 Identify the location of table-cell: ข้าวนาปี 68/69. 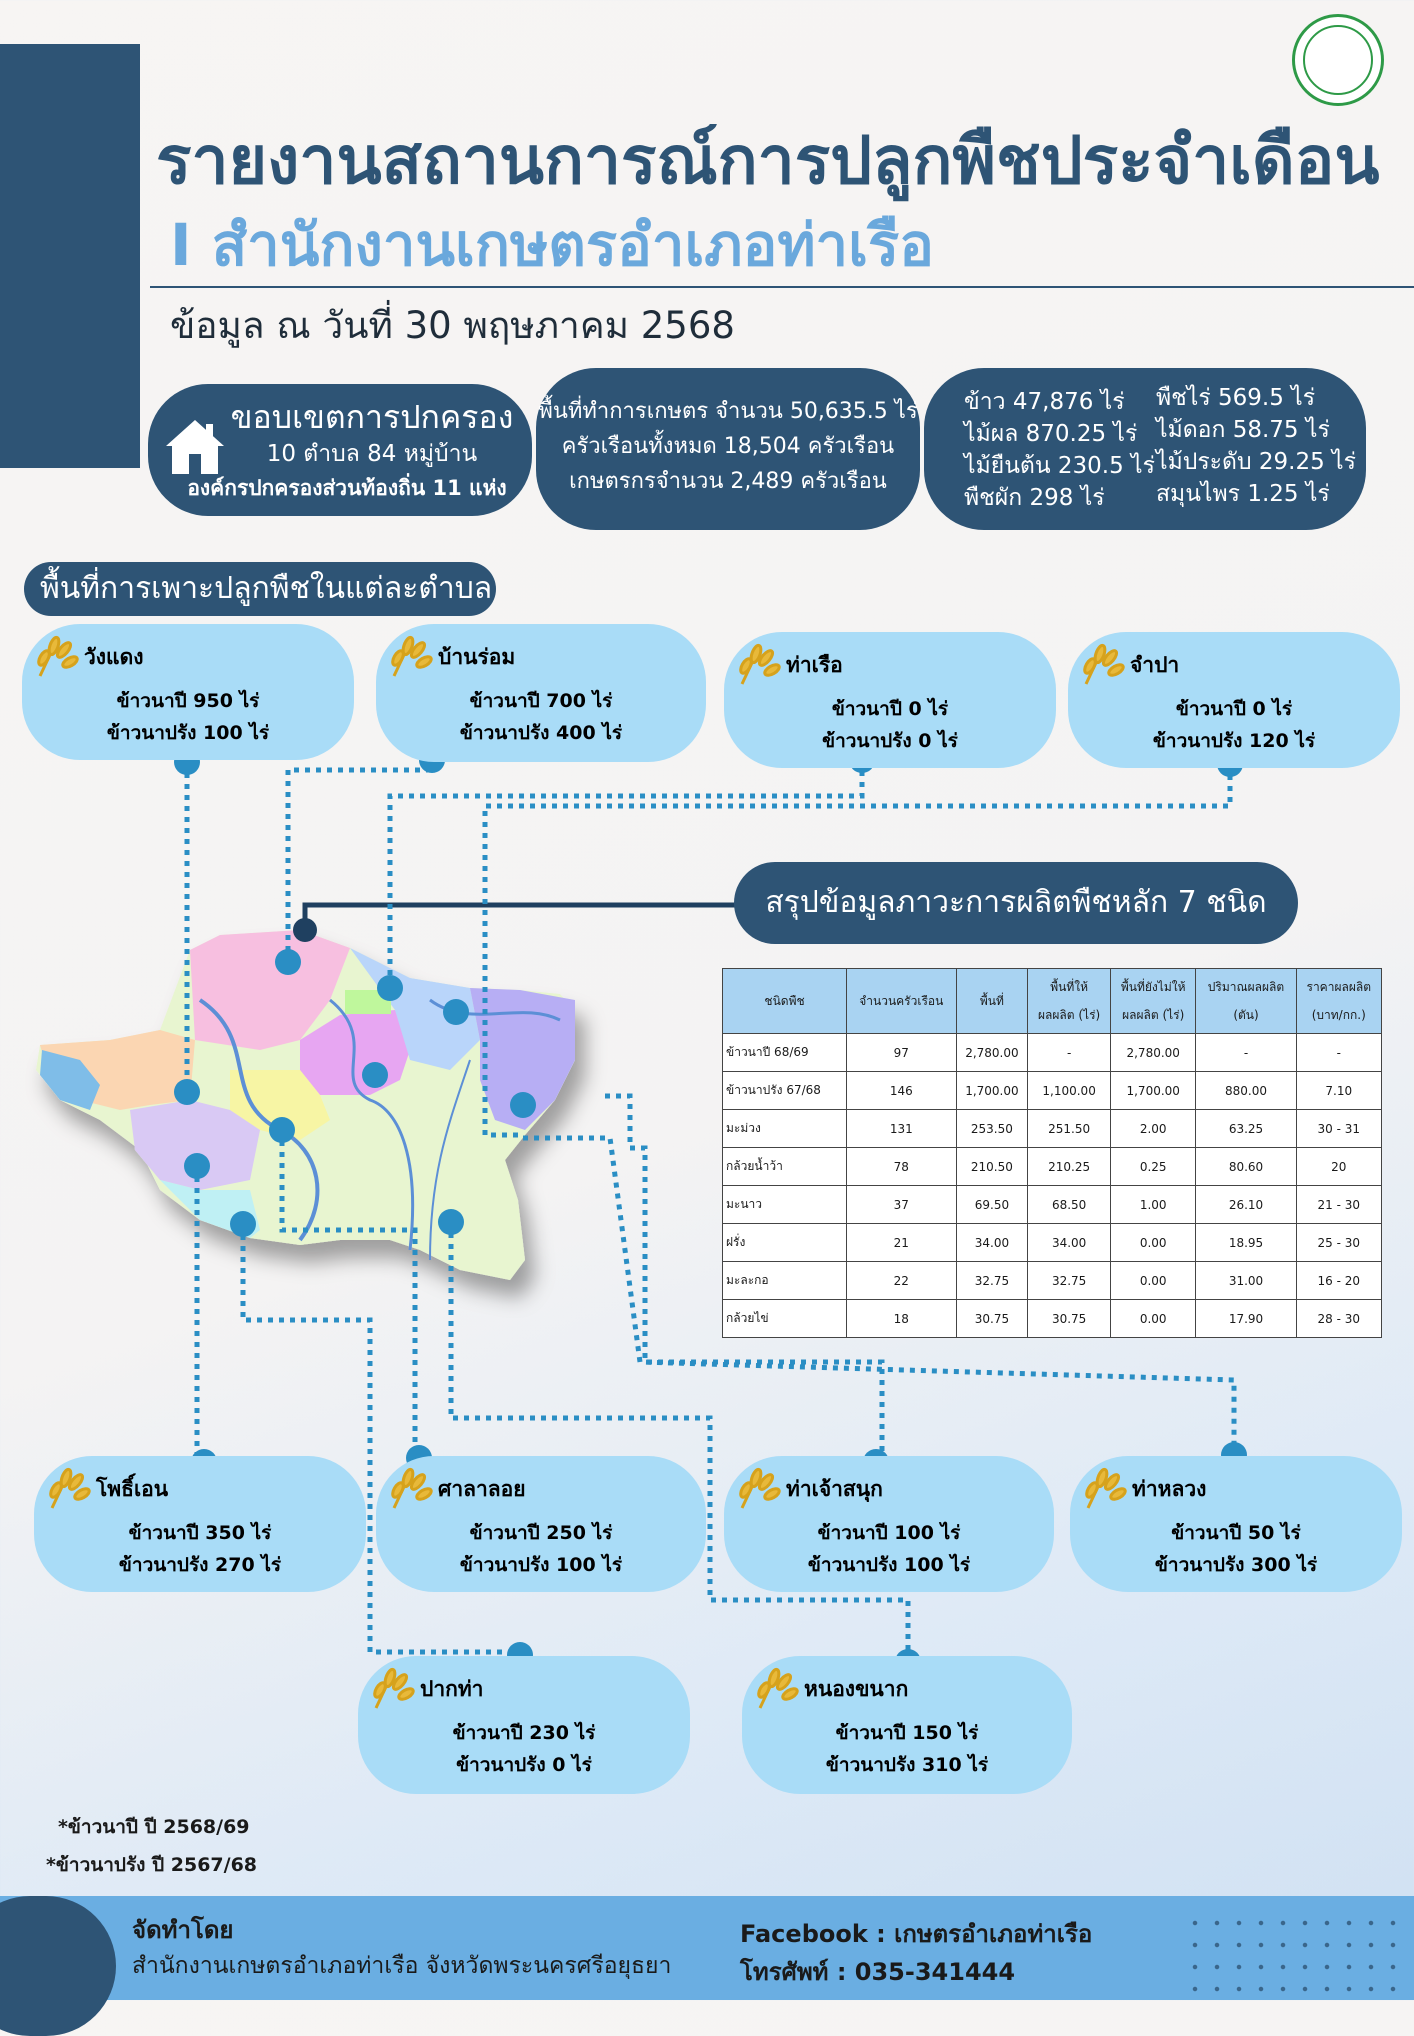
(784, 1052).